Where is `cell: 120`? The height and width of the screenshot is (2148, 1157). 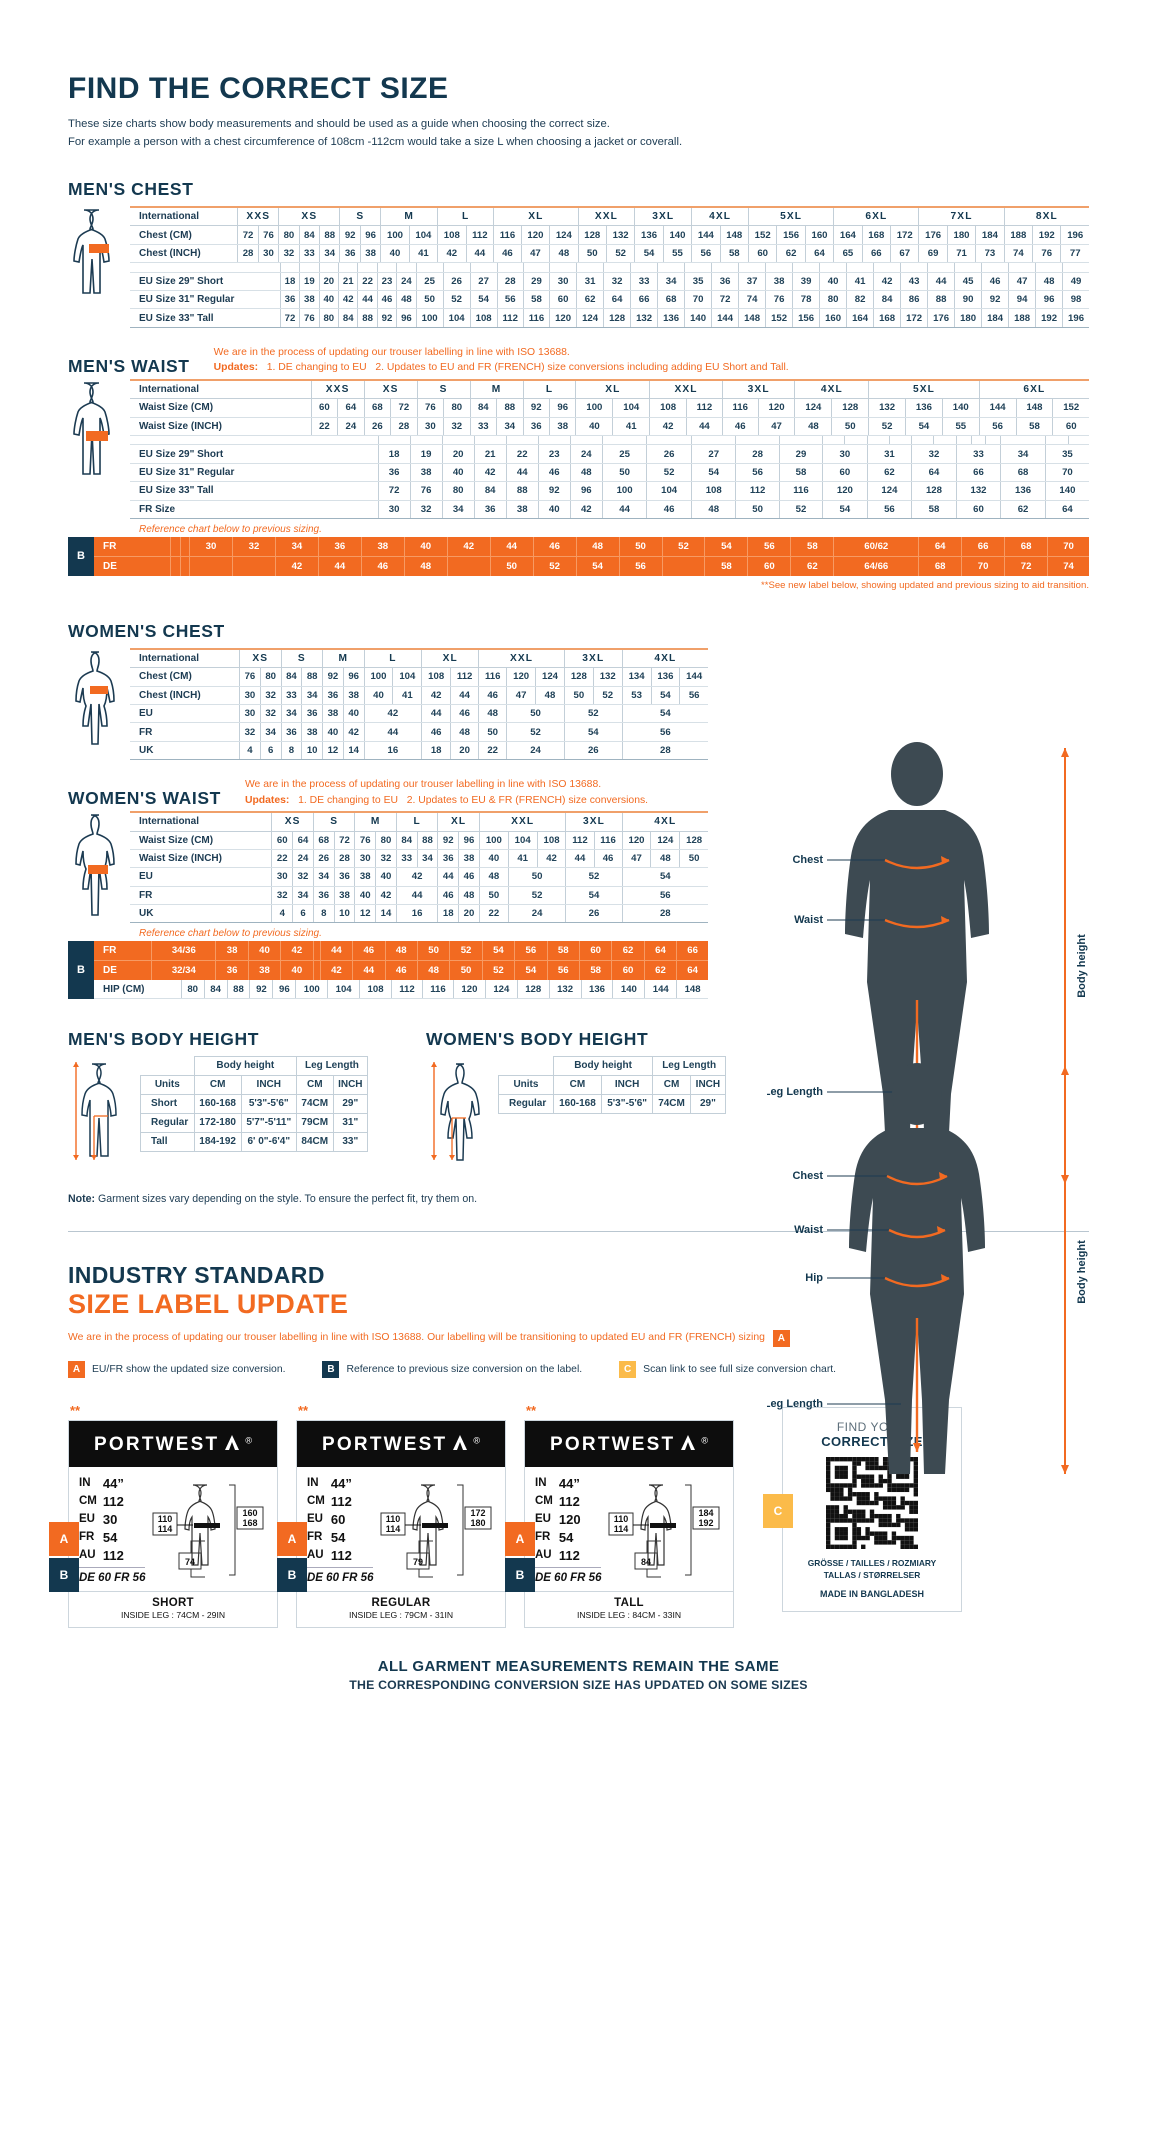 cell: 120 is located at coordinates (777, 408).